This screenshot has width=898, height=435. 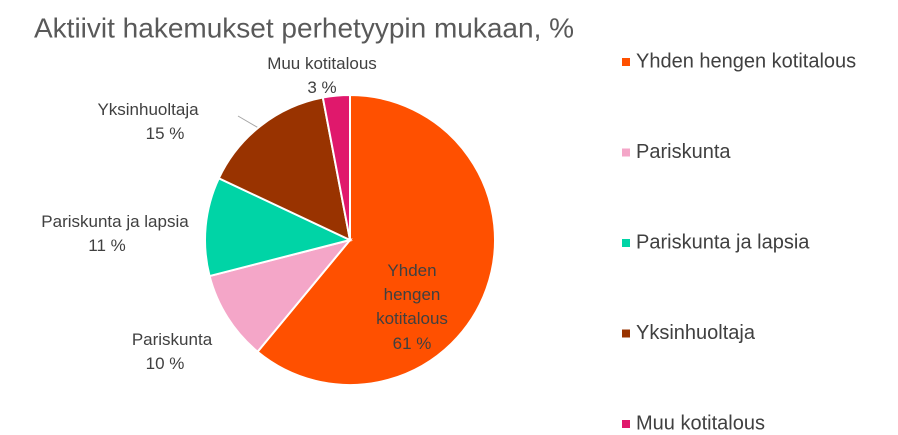 What do you see at coordinates (746, 61) in the screenshot?
I see `legend-label: Yhden hengen kotitalous` at bounding box center [746, 61].